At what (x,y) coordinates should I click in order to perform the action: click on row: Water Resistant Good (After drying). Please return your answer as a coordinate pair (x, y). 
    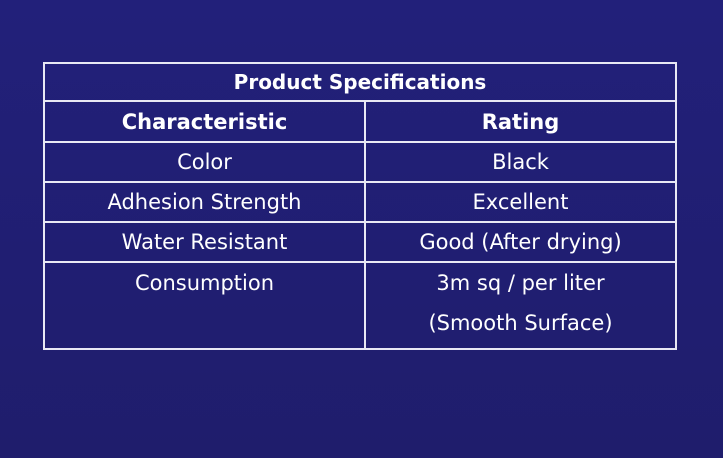
    Looking at the image, I should click on (360, 242).